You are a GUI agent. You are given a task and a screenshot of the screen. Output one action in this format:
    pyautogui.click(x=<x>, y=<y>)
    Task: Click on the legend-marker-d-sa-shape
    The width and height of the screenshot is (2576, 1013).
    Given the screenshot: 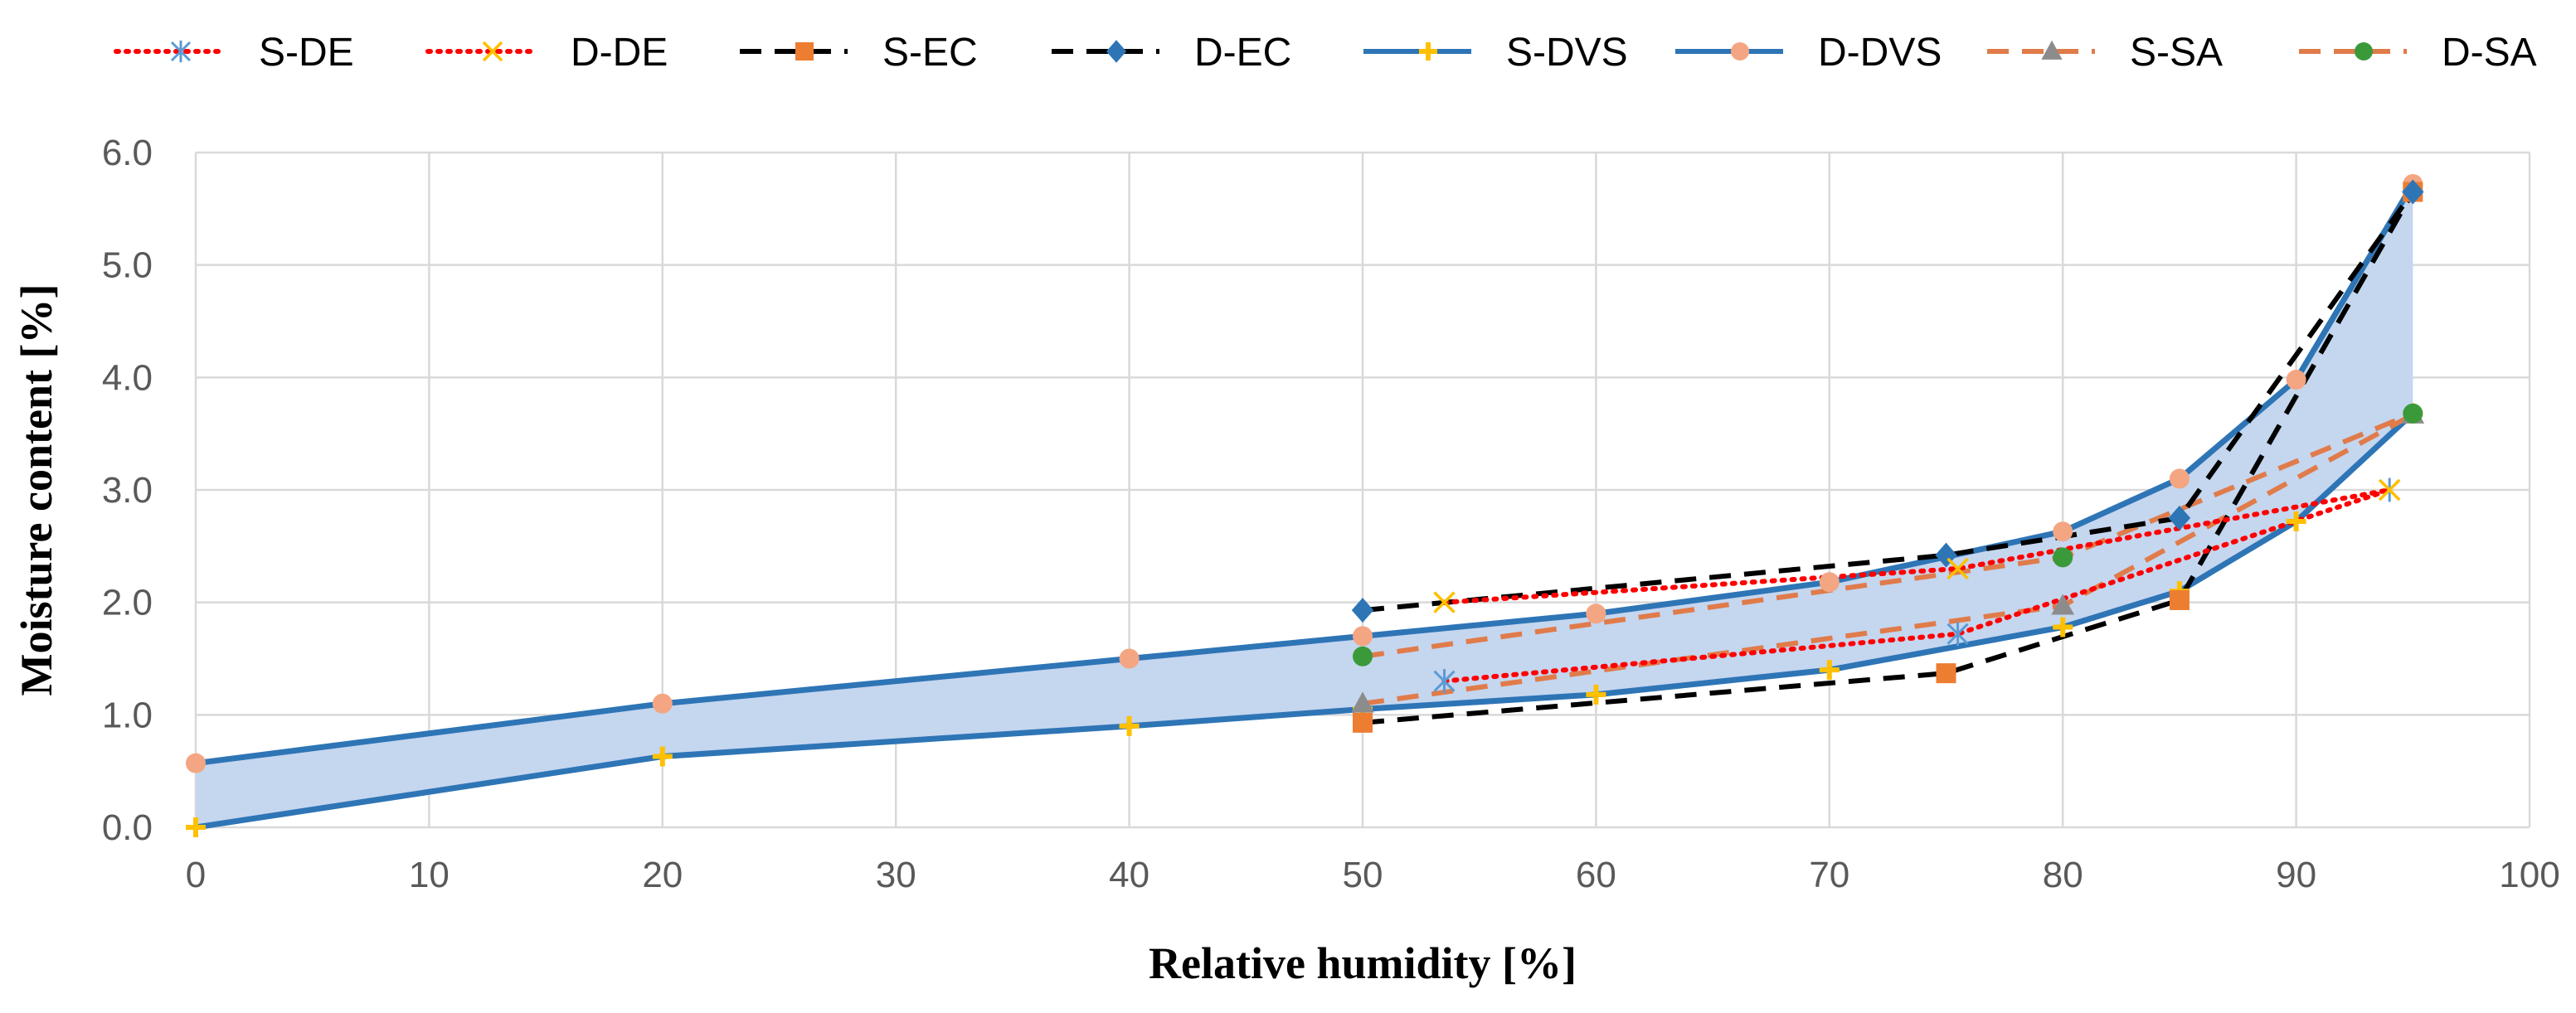 What is the action you would take?
    pyautogui.click(x=2364, y=52)
    